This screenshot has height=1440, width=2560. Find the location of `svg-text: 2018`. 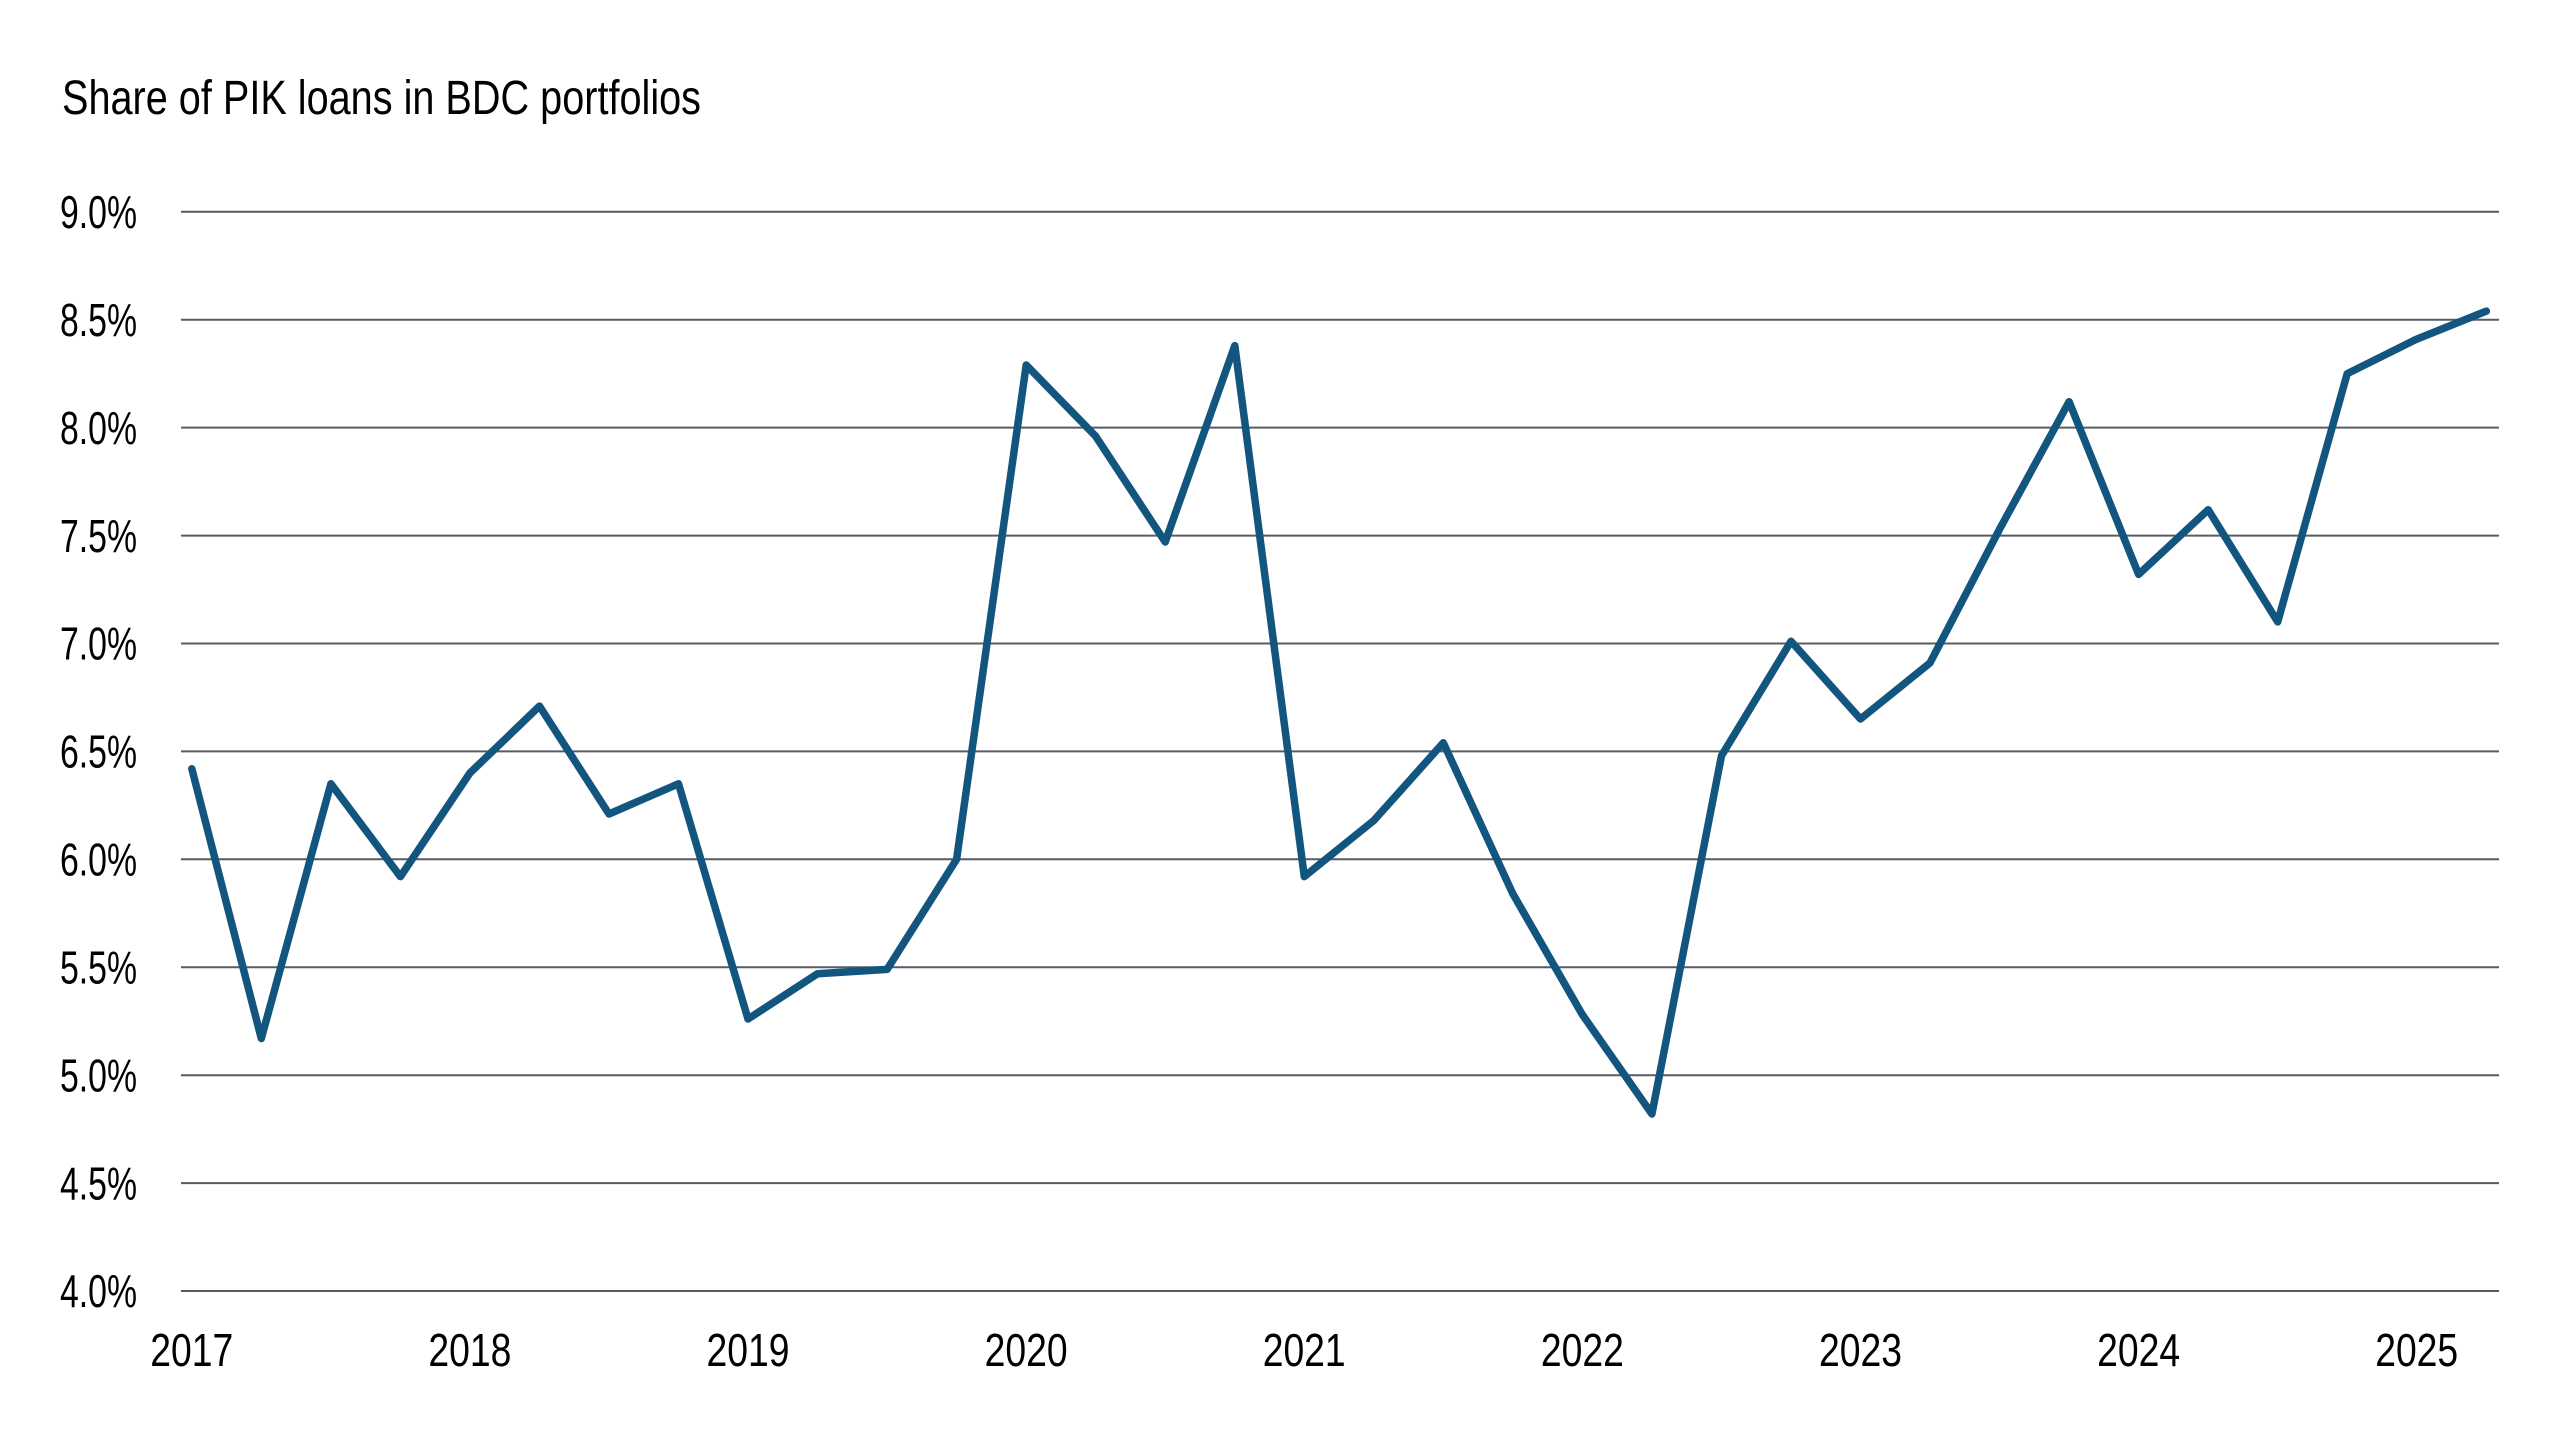

svg-text: 2018 is located at coordinates (469, 1350).